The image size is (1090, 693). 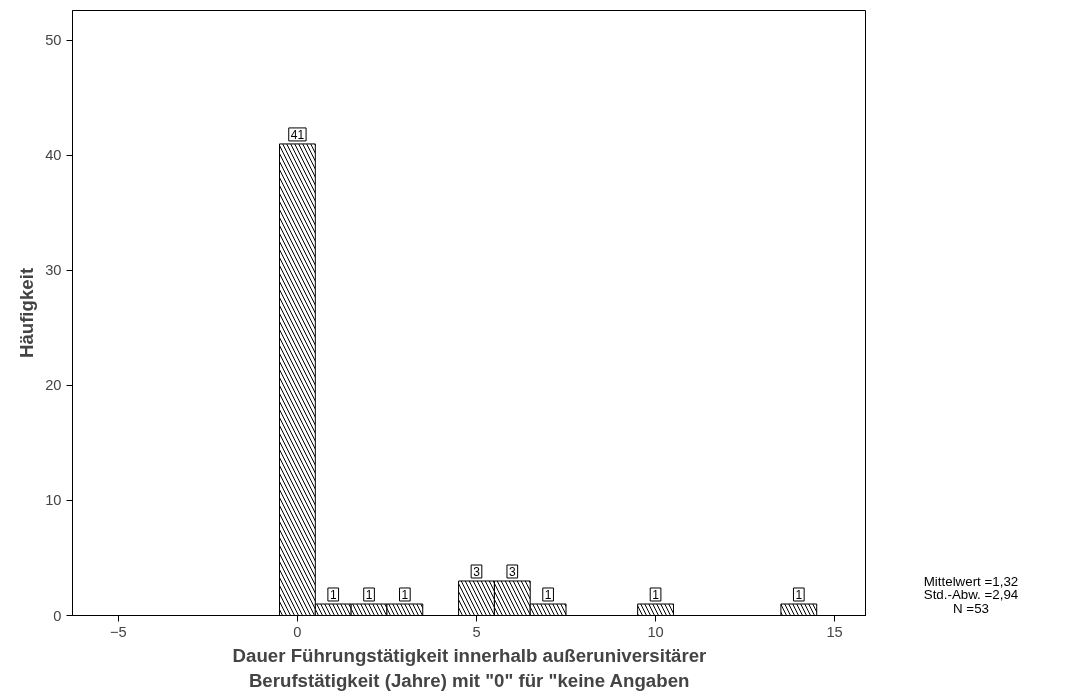 What do you see at coordinates (118, 631) in the screenshot?
I see `x-tick-label: −5` at bounding box center [118, 631].